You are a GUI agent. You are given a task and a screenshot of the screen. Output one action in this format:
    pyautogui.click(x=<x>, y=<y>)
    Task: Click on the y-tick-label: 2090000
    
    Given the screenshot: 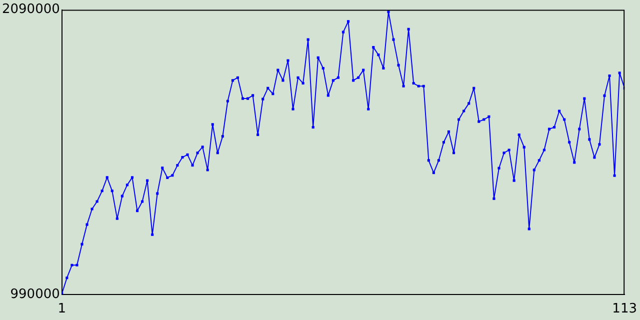 What is the action you would take?
    pyautogui.click(x=31, y=10)
    